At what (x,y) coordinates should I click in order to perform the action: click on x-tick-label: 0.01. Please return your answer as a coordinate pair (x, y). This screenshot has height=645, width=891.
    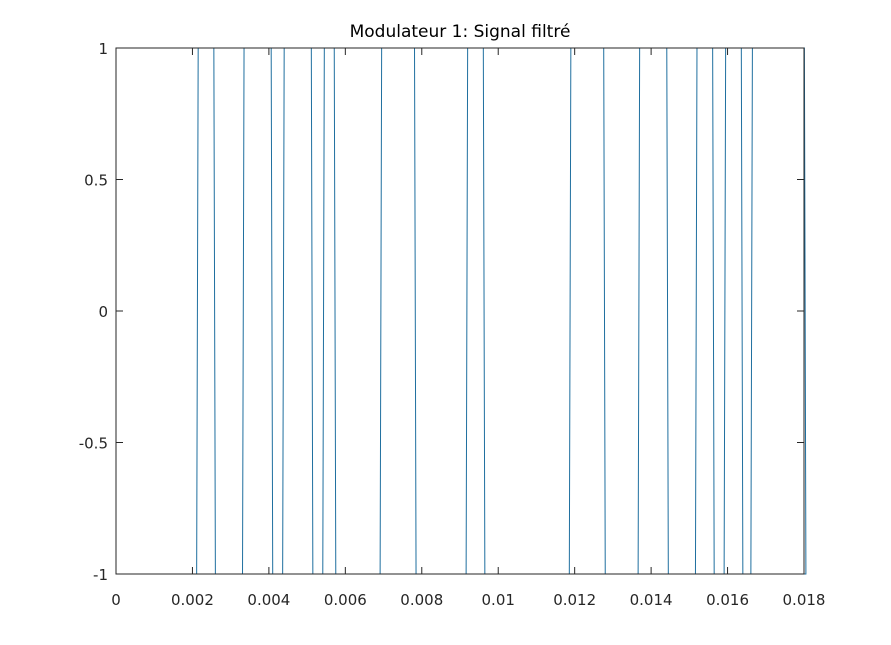
    Looking at the image, I should click on (498, 600).